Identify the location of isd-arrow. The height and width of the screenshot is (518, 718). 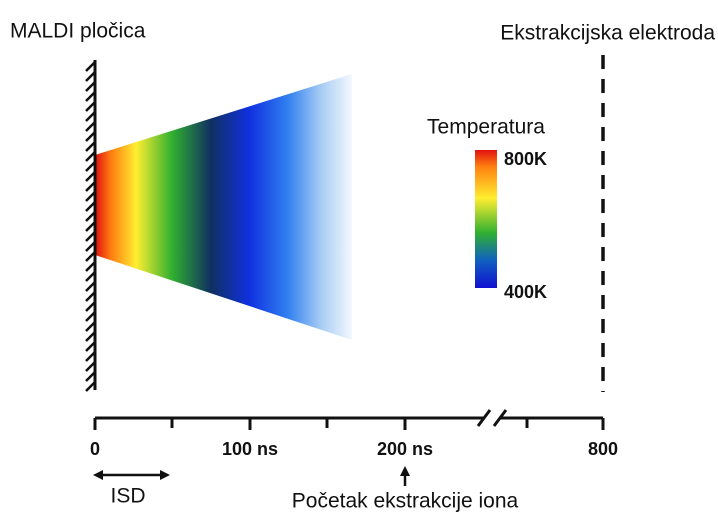
(131, 475).